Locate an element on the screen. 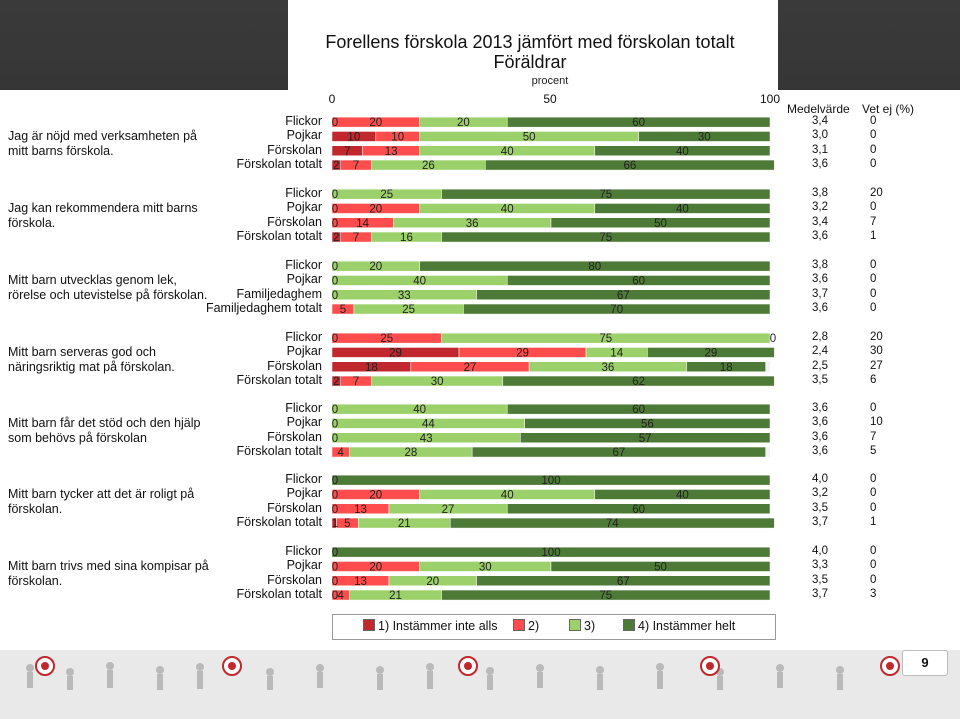 The image size is (960, 719). target-icons is located at coordinates (467, 666).